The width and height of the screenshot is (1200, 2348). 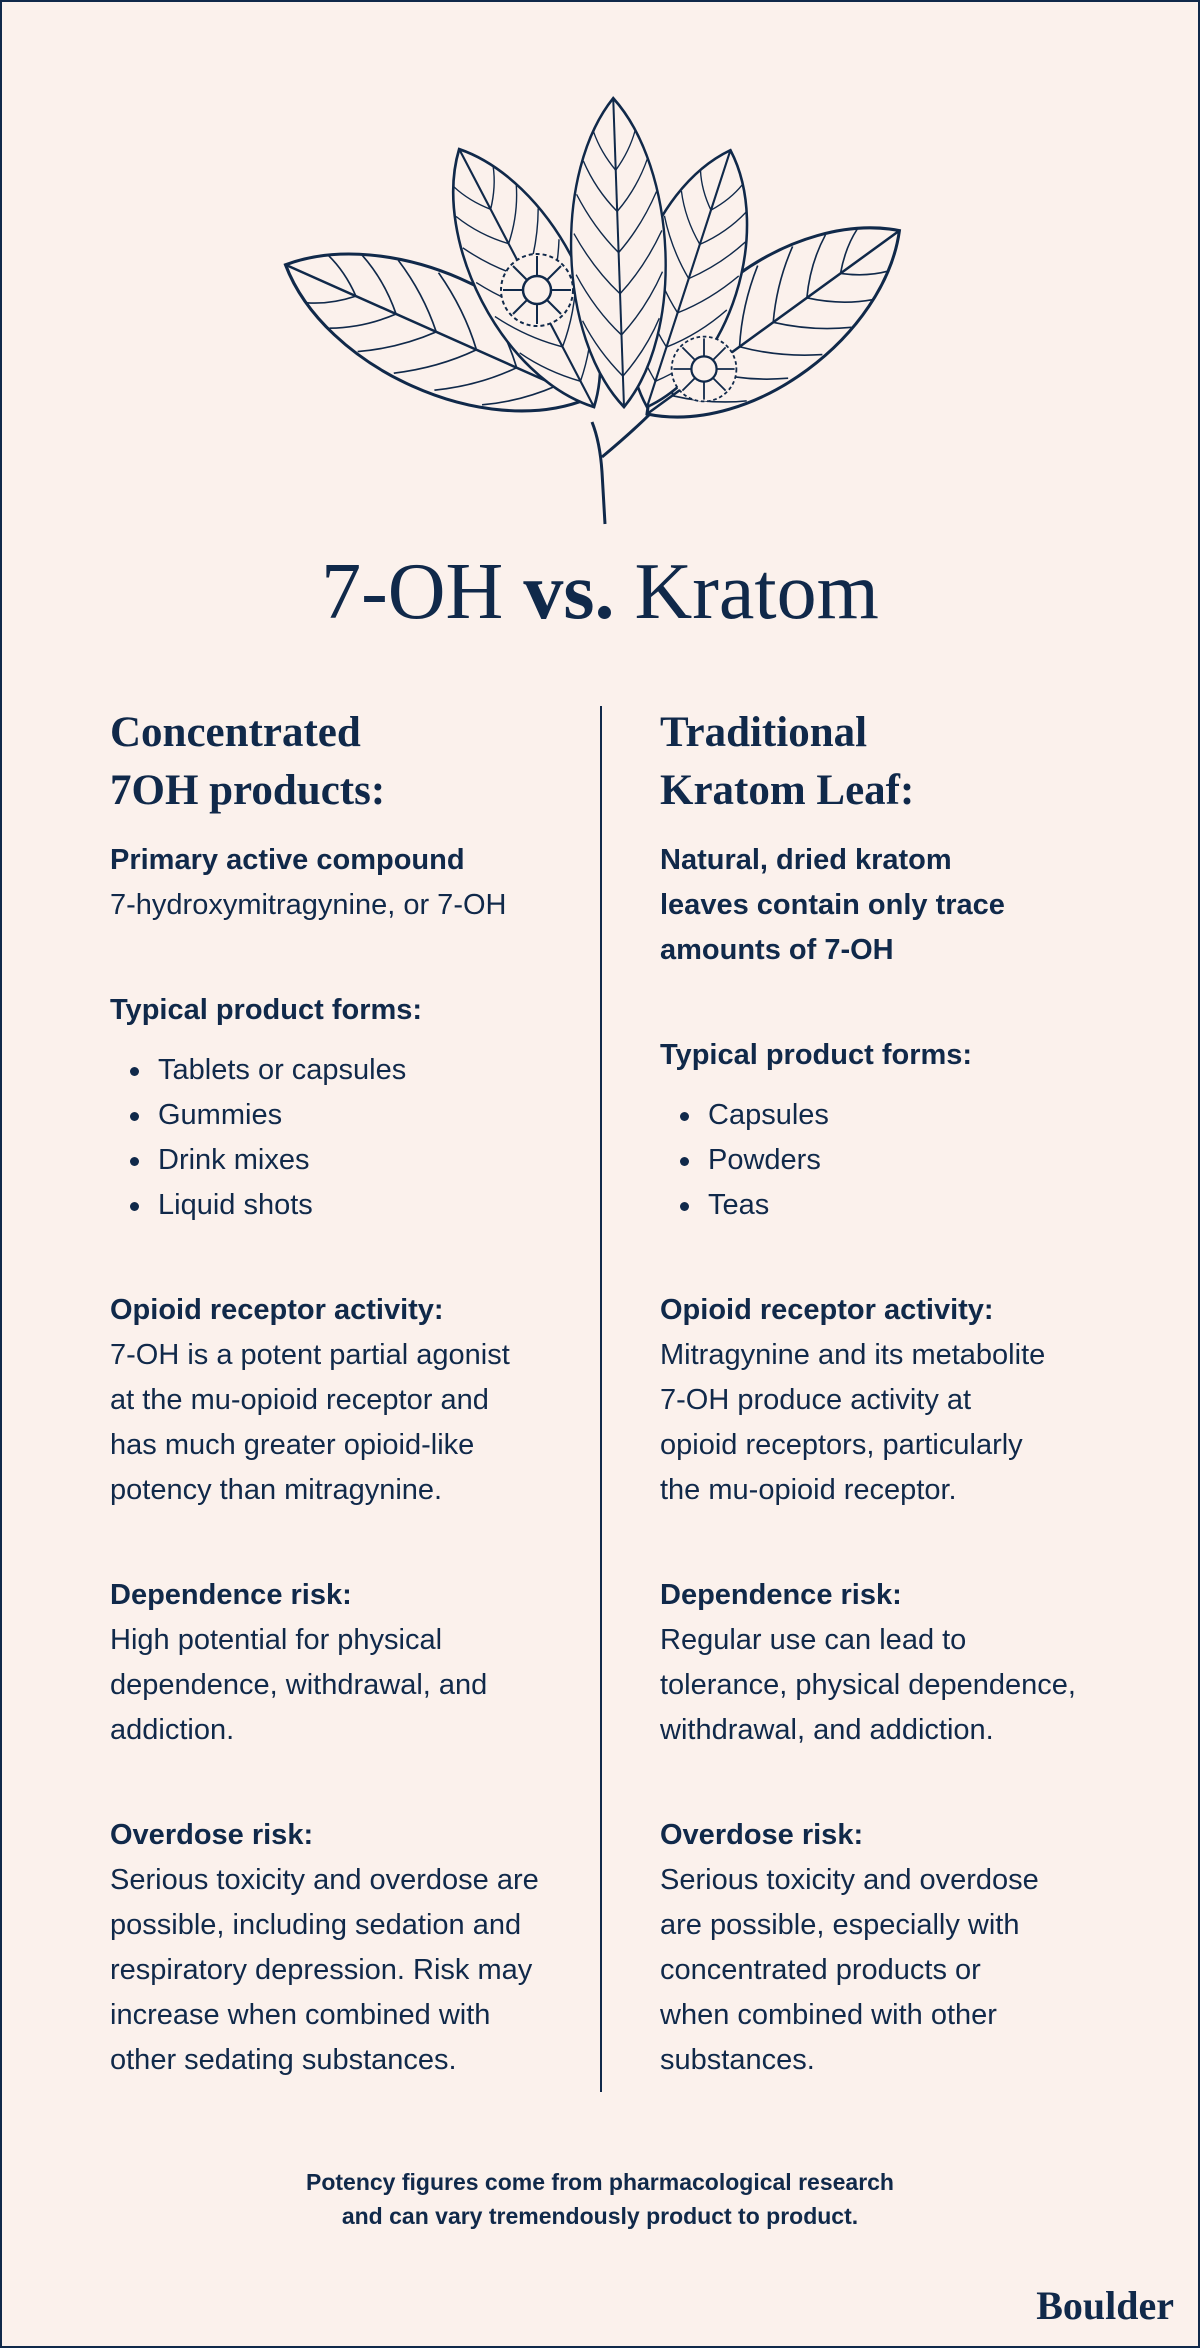 I want to click on heading-line: 7OH products:, so click(x=248, y=790).